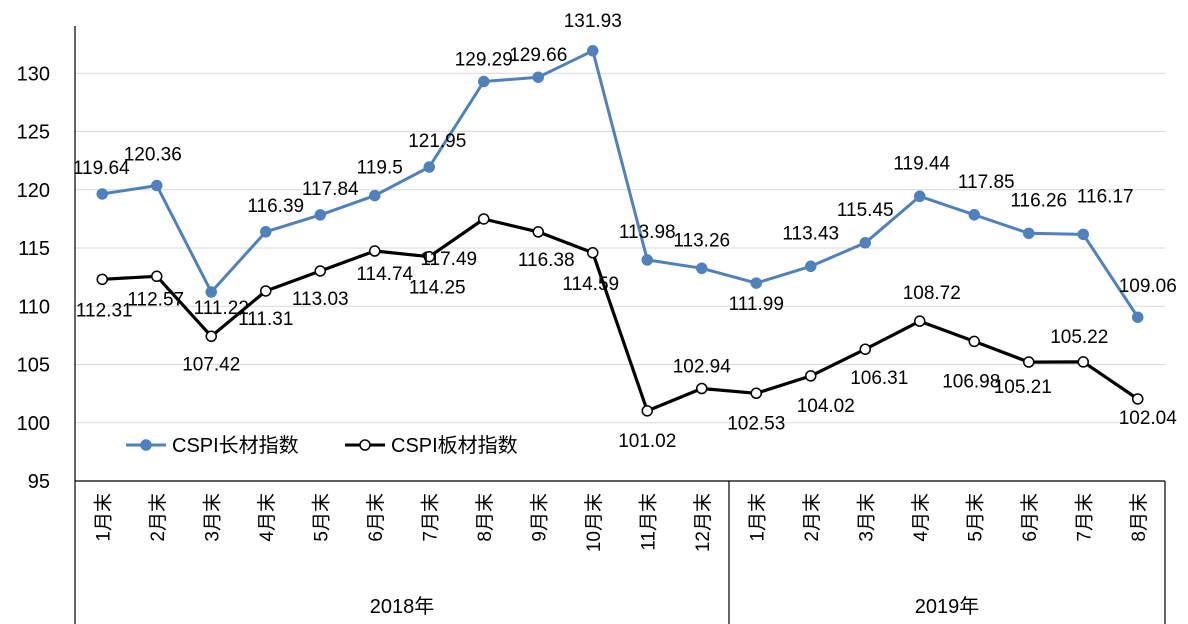  I want to click on x-category-label: 8月末, so click(1139, 517).